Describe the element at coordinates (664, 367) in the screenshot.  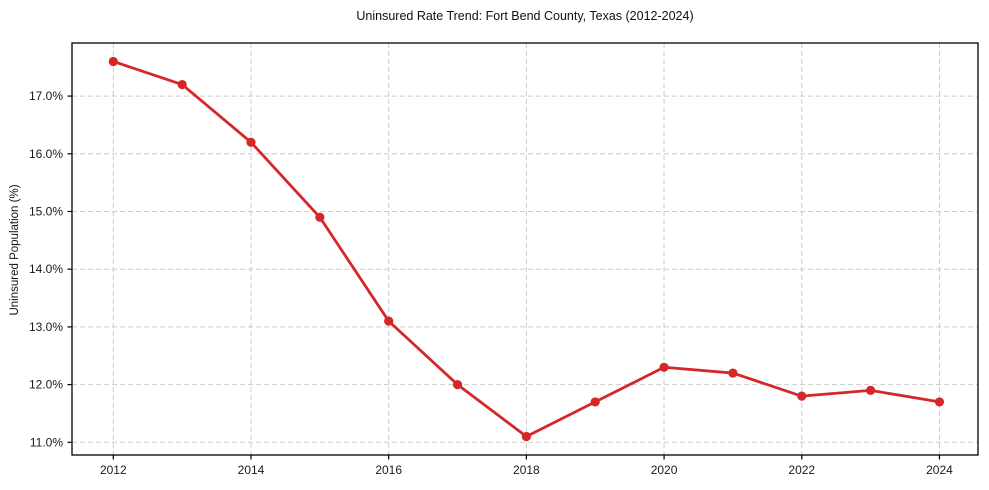
I see `data-point-2020` at that location.